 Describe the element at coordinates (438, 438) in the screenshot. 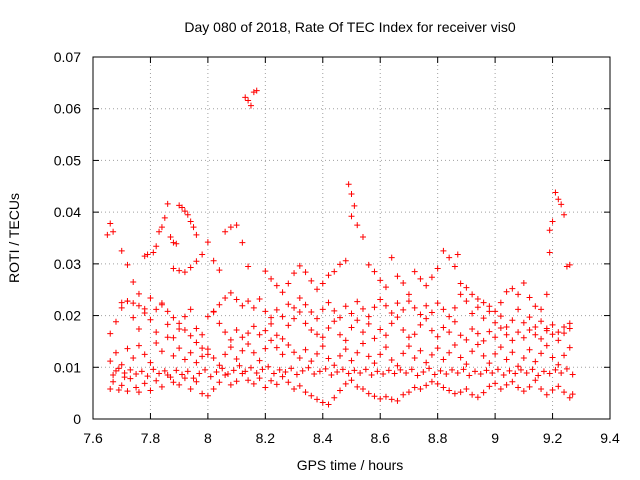

I see `x-tick-label: 8.8` at that location.